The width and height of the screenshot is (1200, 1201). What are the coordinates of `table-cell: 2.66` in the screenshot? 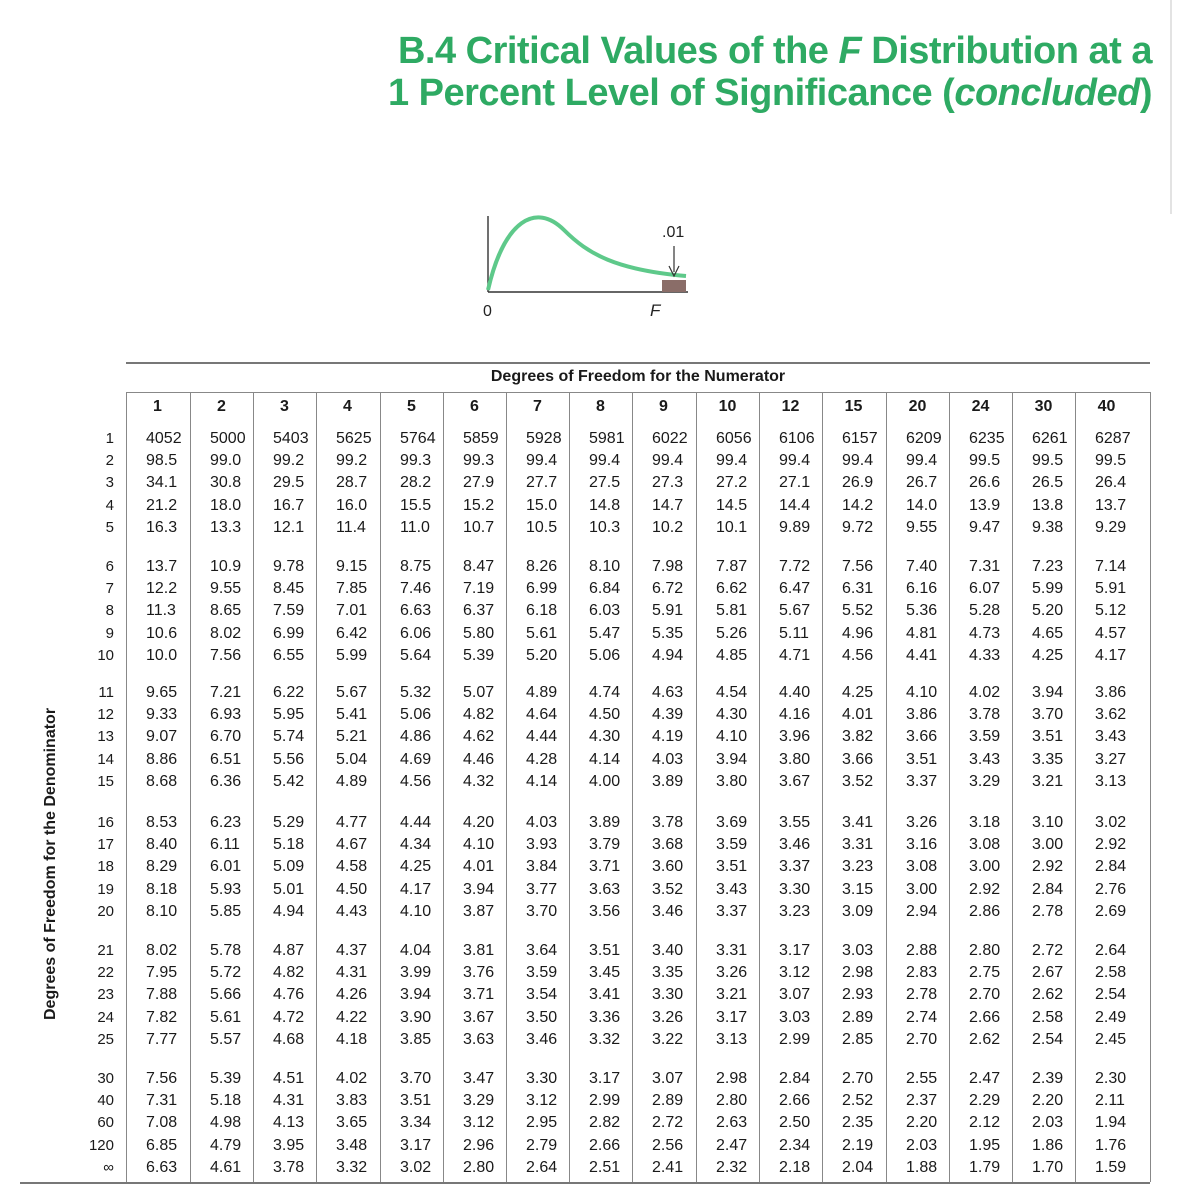 It's located at (985, 1017).